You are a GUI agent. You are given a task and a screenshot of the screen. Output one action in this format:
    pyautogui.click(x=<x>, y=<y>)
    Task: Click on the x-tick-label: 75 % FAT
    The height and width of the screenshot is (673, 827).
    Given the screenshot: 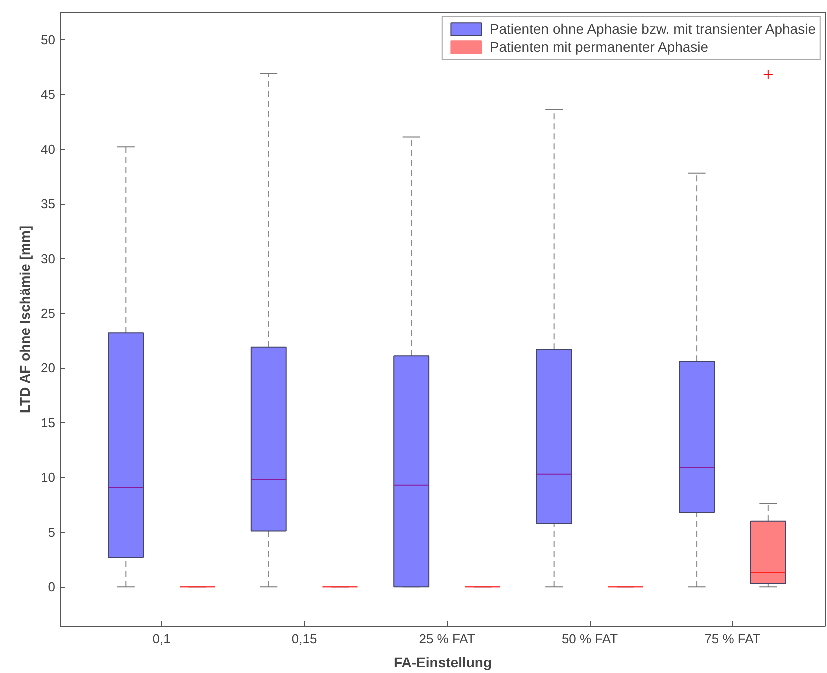 What is the action you would take?
    pyautogui.click(x=732, y=639)
    